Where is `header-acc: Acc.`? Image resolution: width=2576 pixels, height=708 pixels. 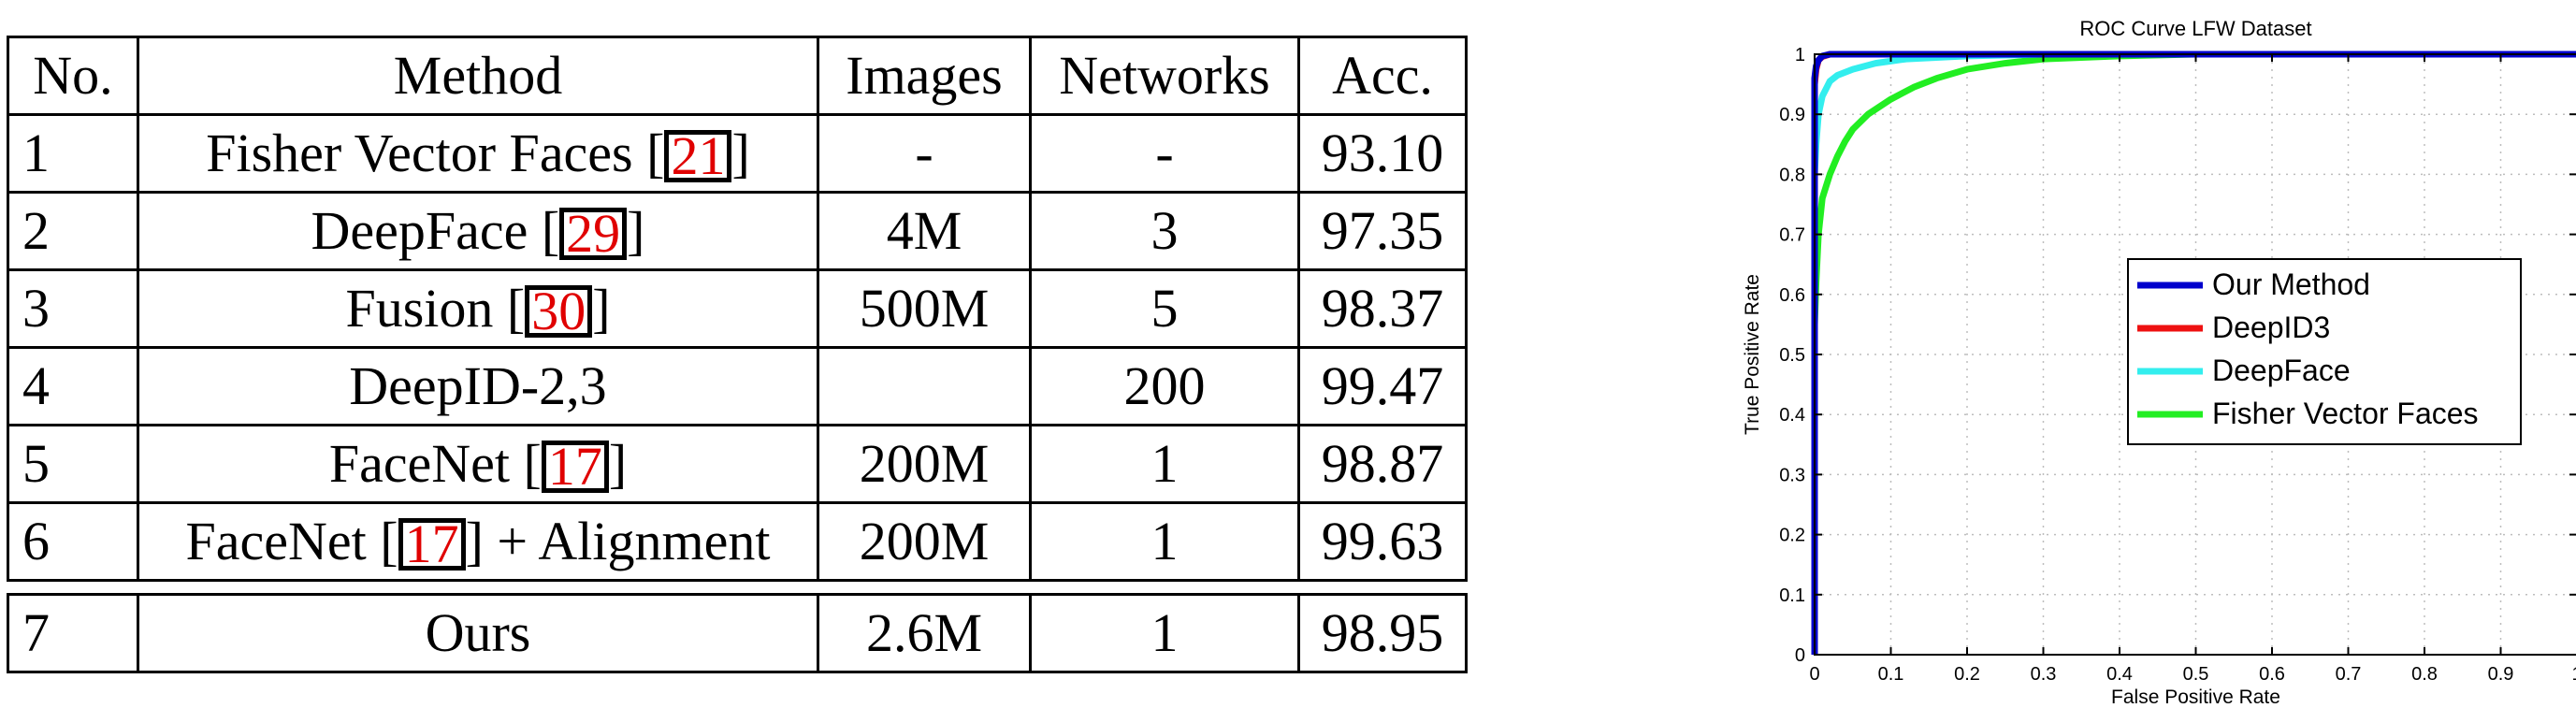 header-acc: Acc. is located at coordinates (1382, 76).